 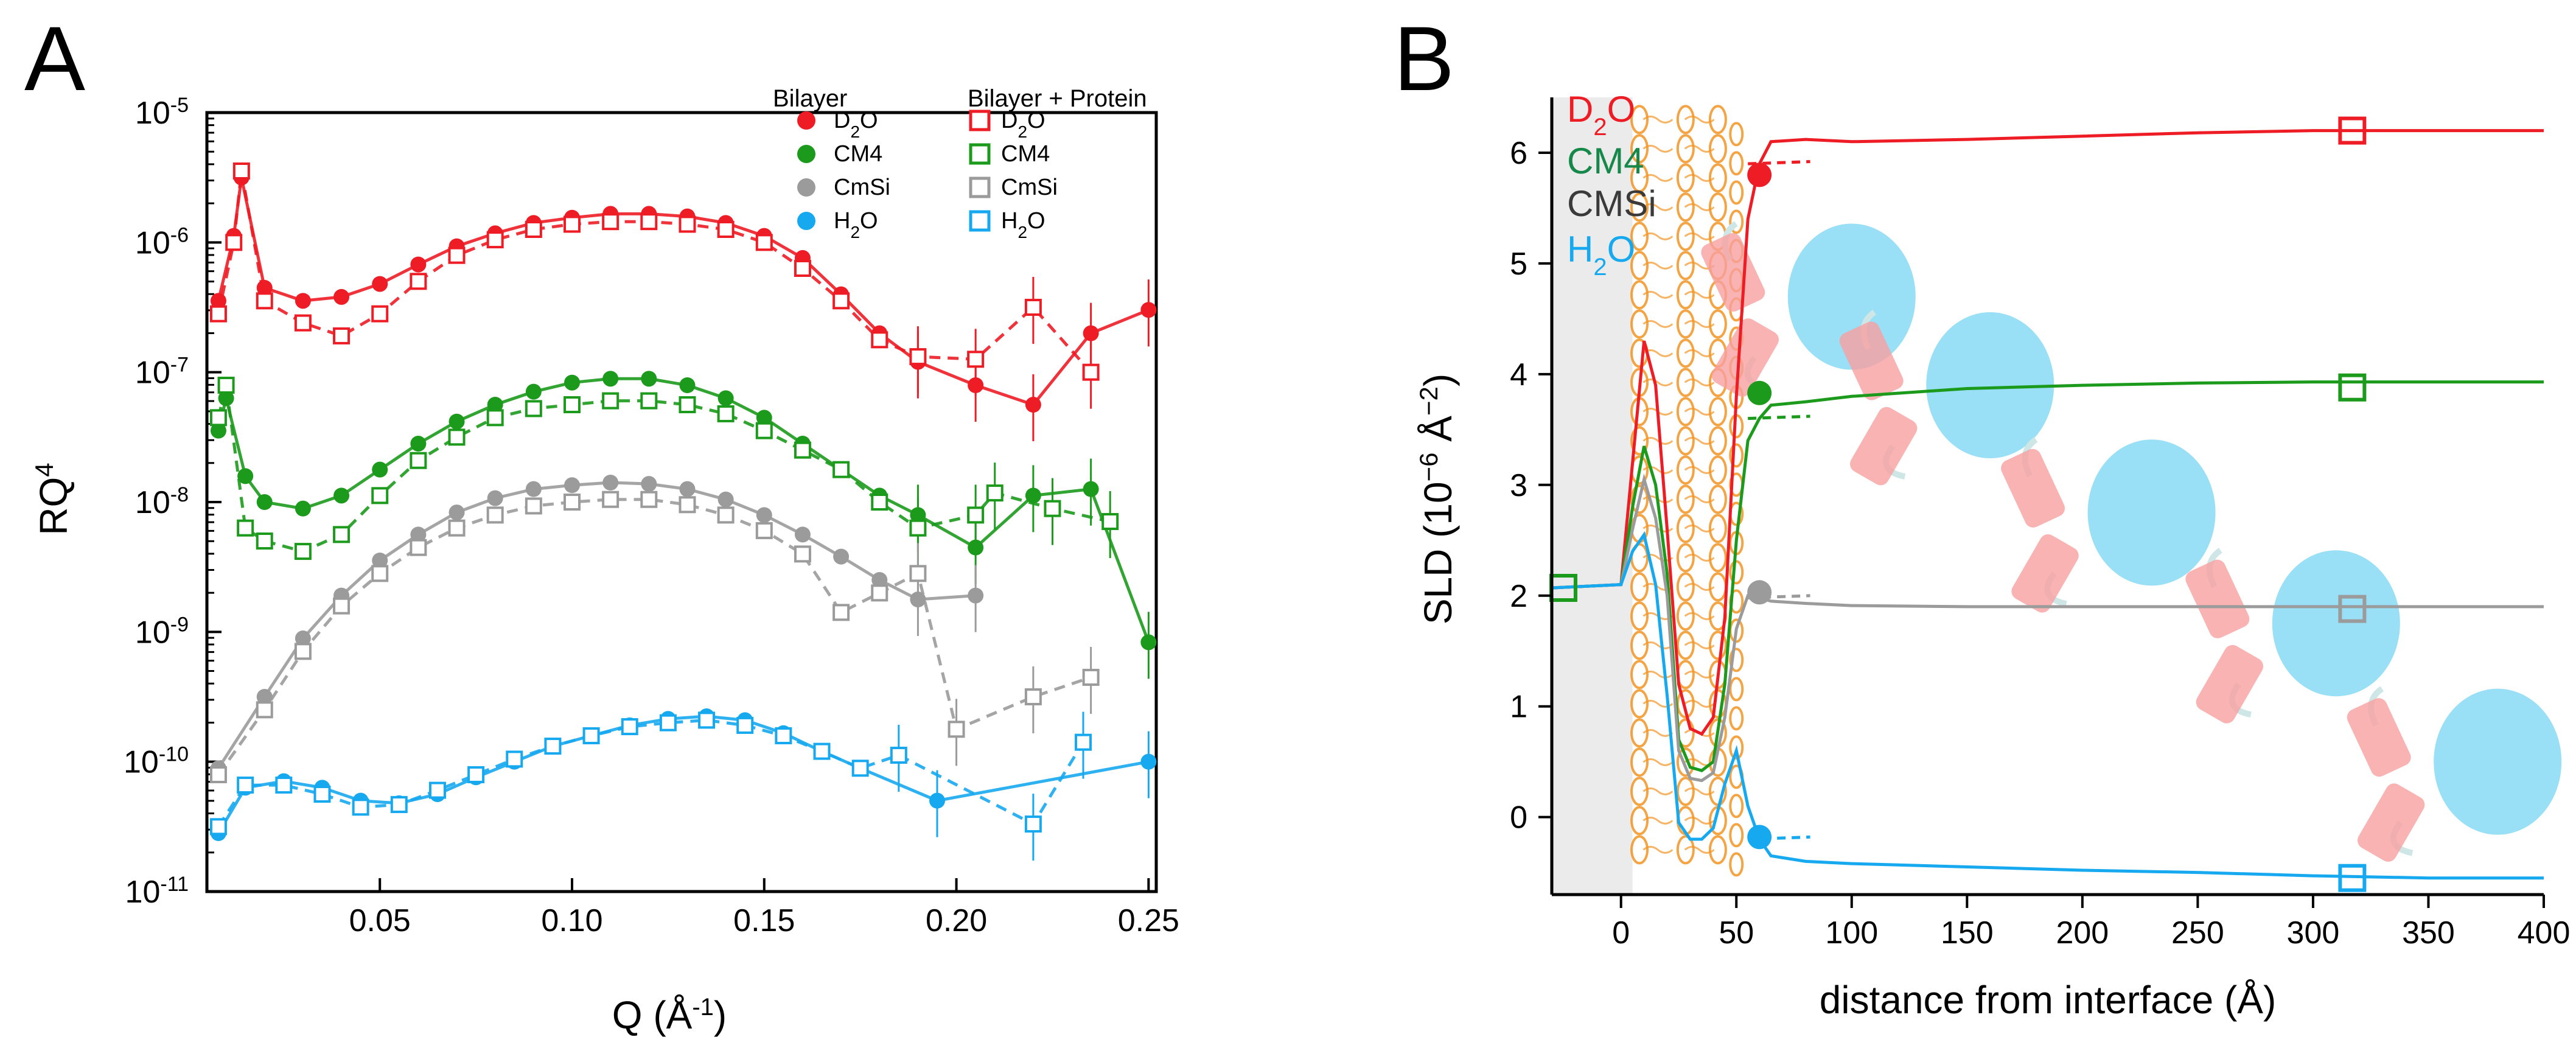 What do you see at coordinates (2047, 628) in the screenshot?
I see `sld-line-cmsi` at bounding box center [2047, 628].